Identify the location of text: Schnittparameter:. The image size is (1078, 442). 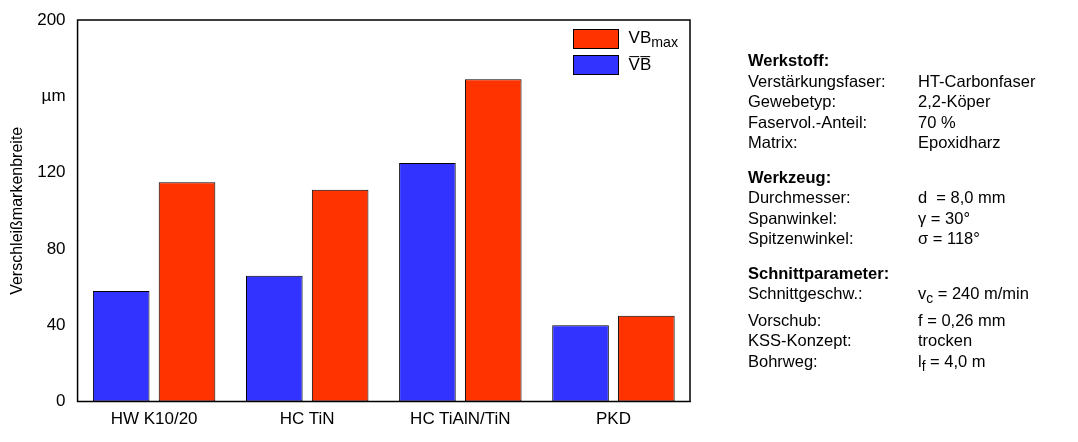
(819, 272).